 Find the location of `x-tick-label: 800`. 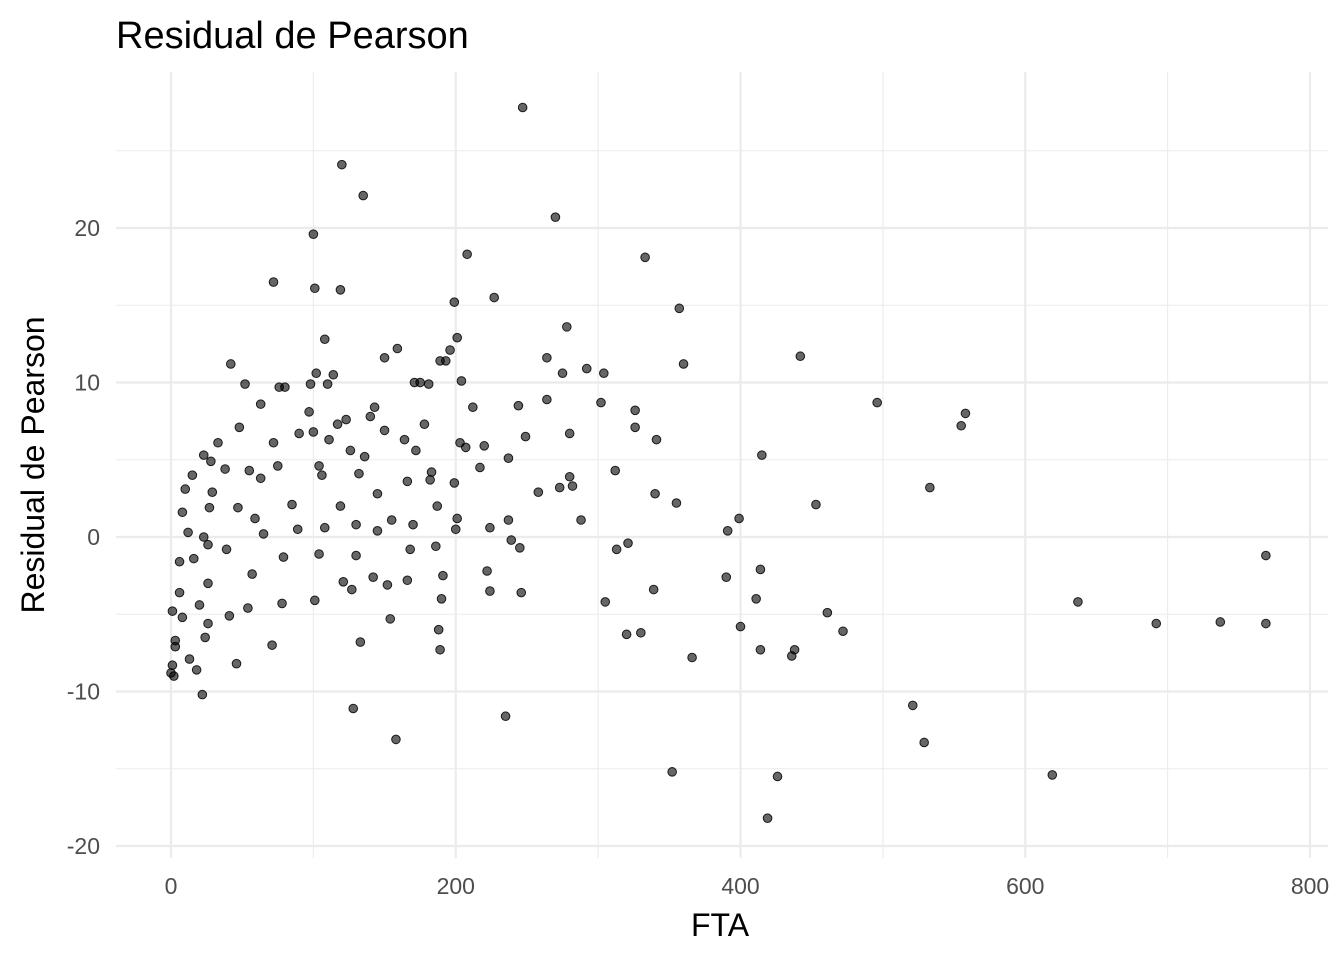

x-tick-label: 800 is located at coordinates (1310, 886).